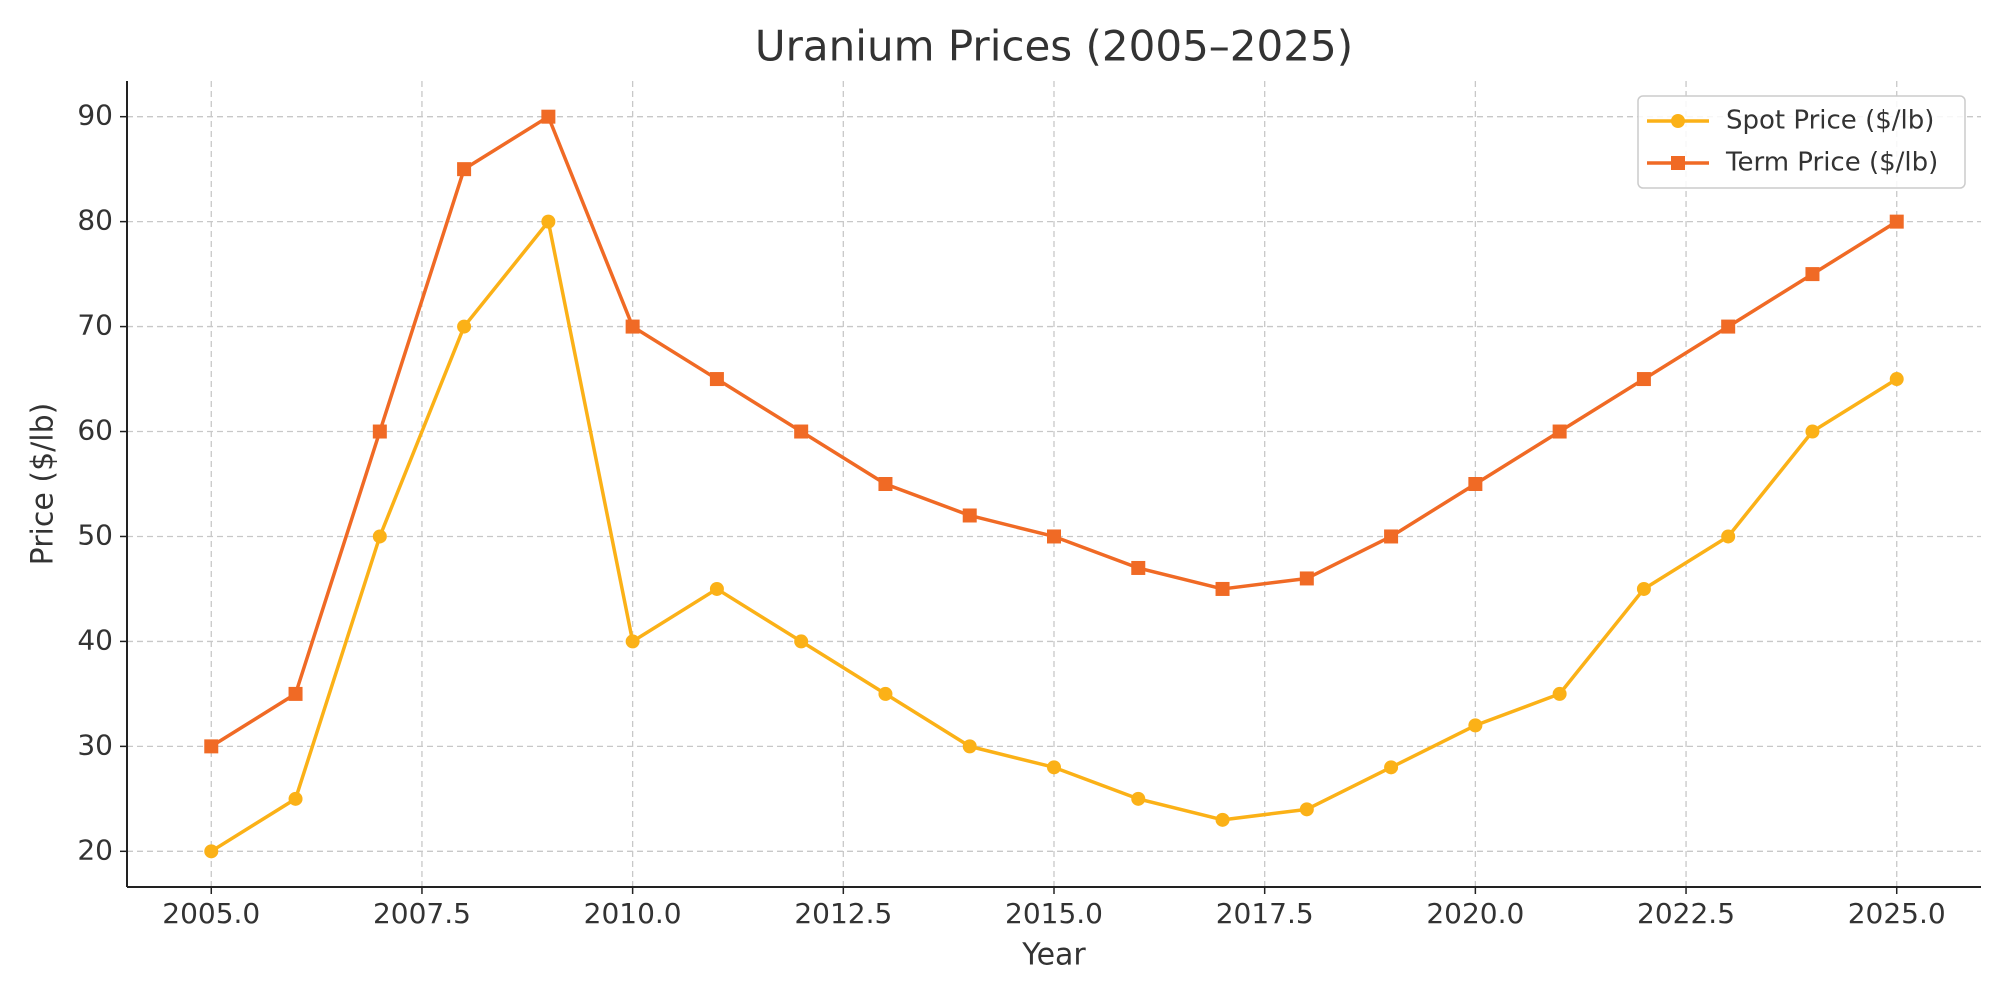  I want to click on legend-label: Spot Price ($/lb), so click(1830, 121).